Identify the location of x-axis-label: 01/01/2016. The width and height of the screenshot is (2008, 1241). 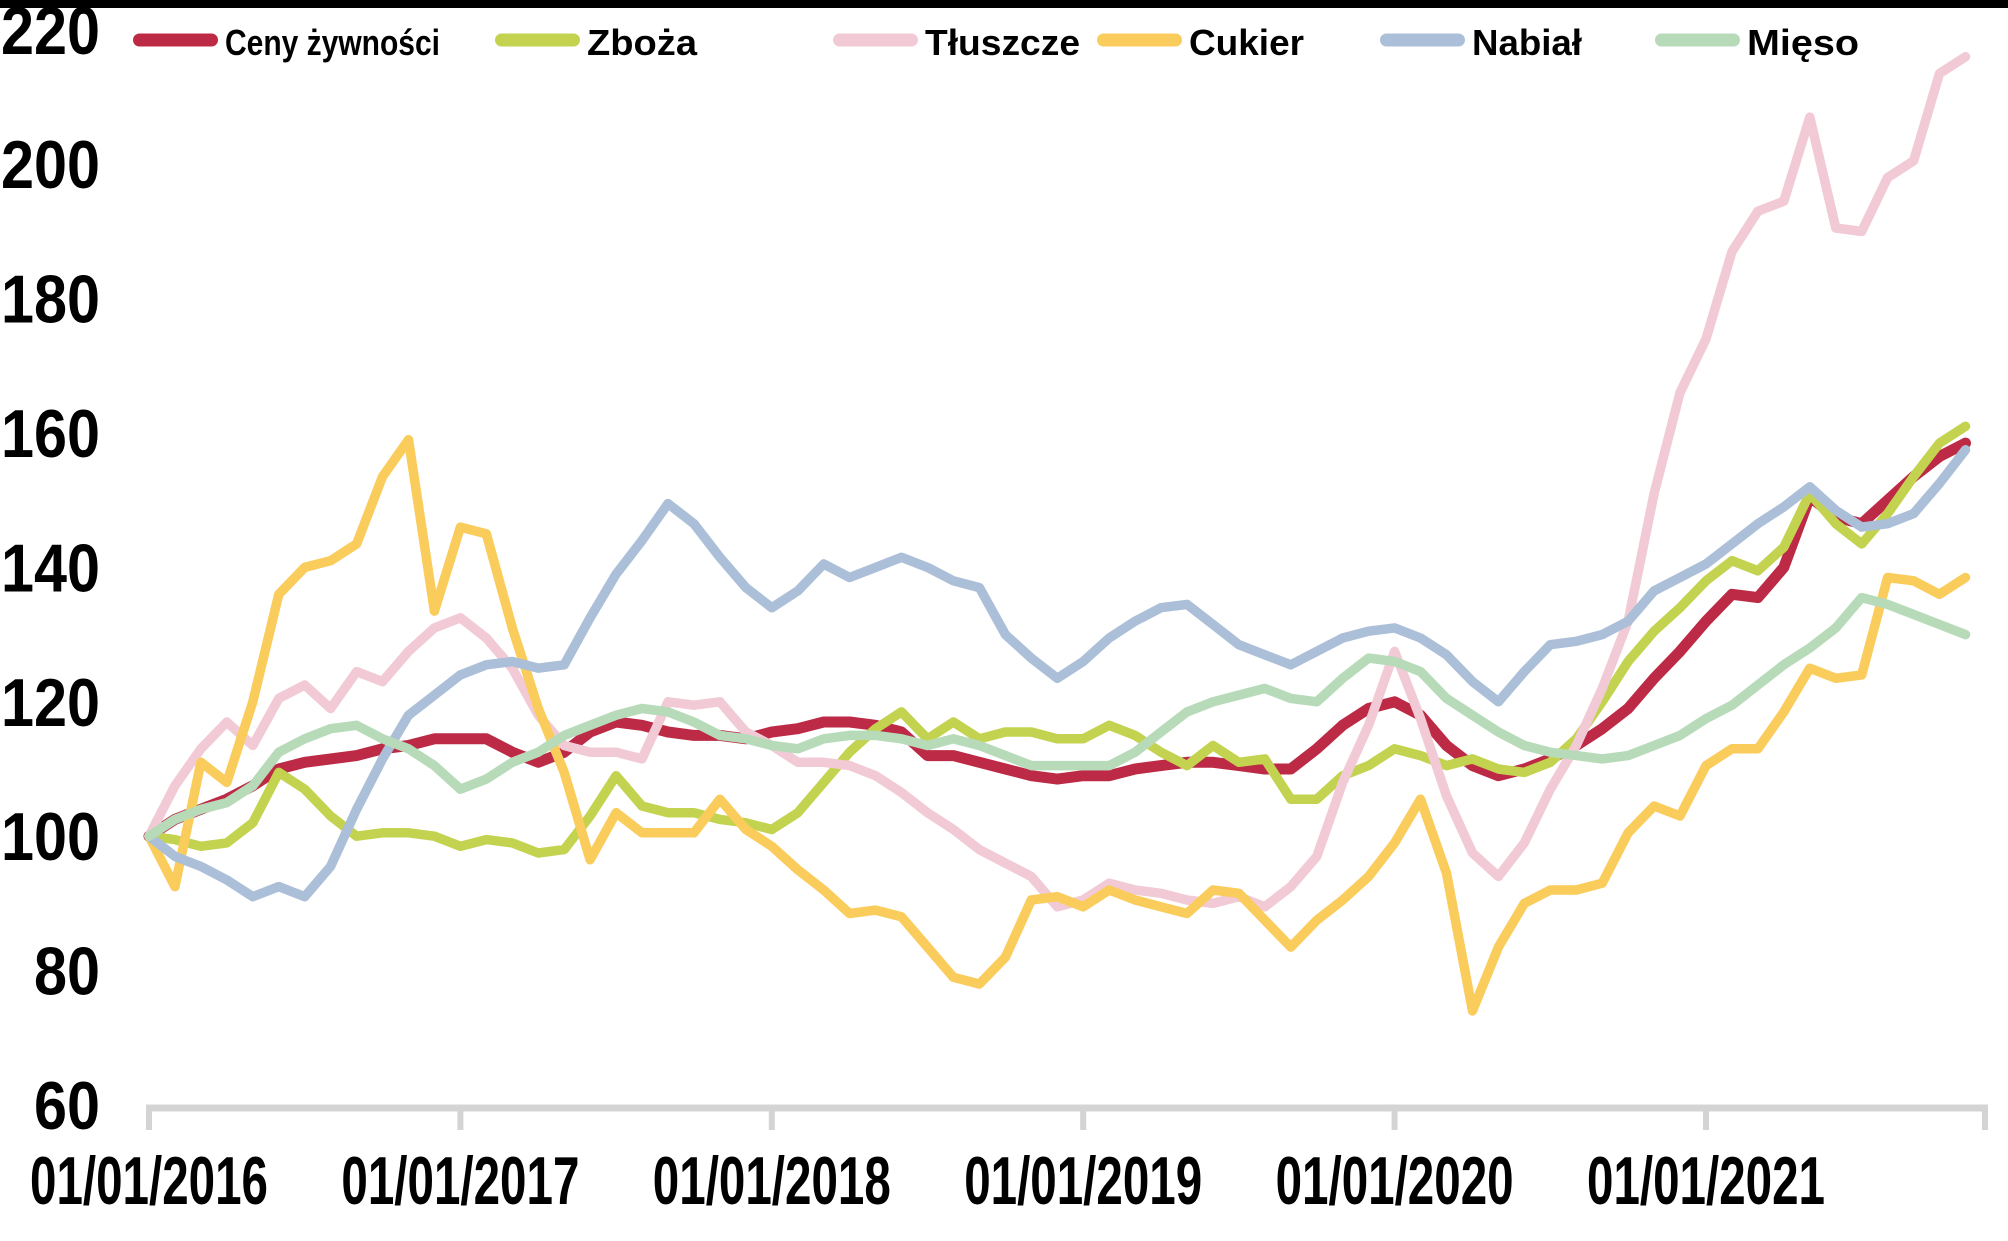
(149, 1181).